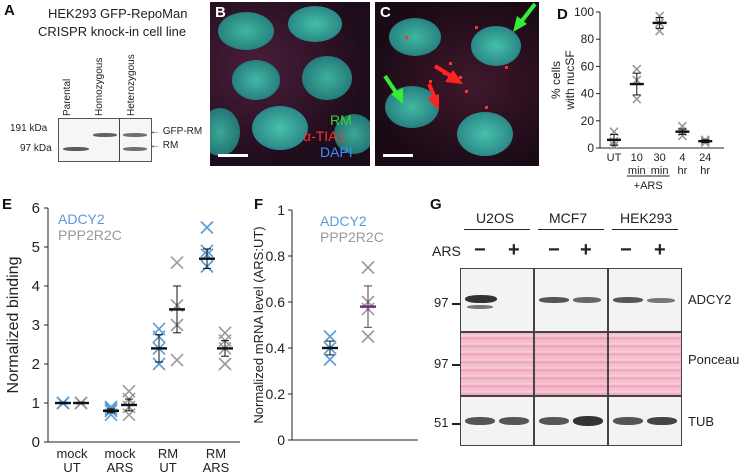 This screenshot has height=472, width=739. What do you see at coordinates (584, 12) in the screenshot?
I see `d-ytick-label: 100` at bounding box center [584, 12].